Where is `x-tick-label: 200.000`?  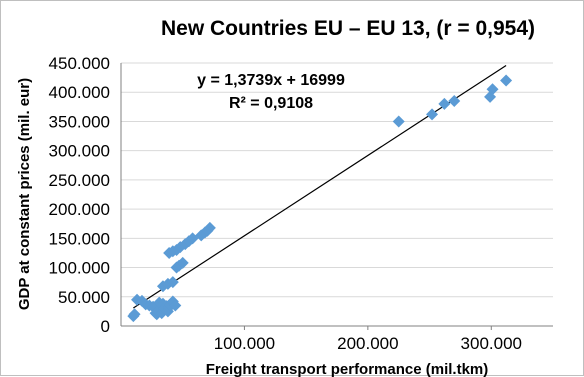
x-tick-label: 200.000 is located at coordinates (367, 343).